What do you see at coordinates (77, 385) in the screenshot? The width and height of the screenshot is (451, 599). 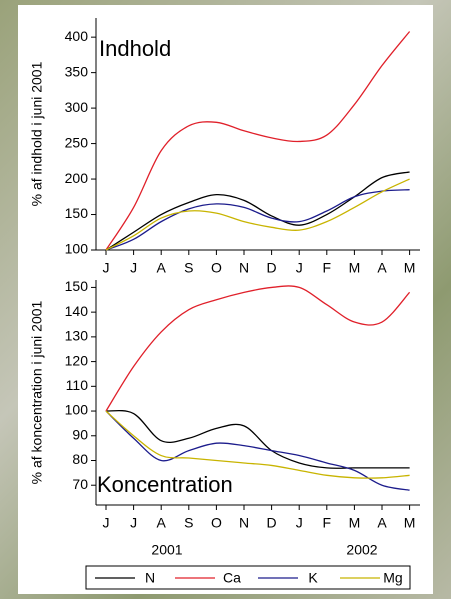 I see `y-tick-label: 110` at bounding box center [77, 385].